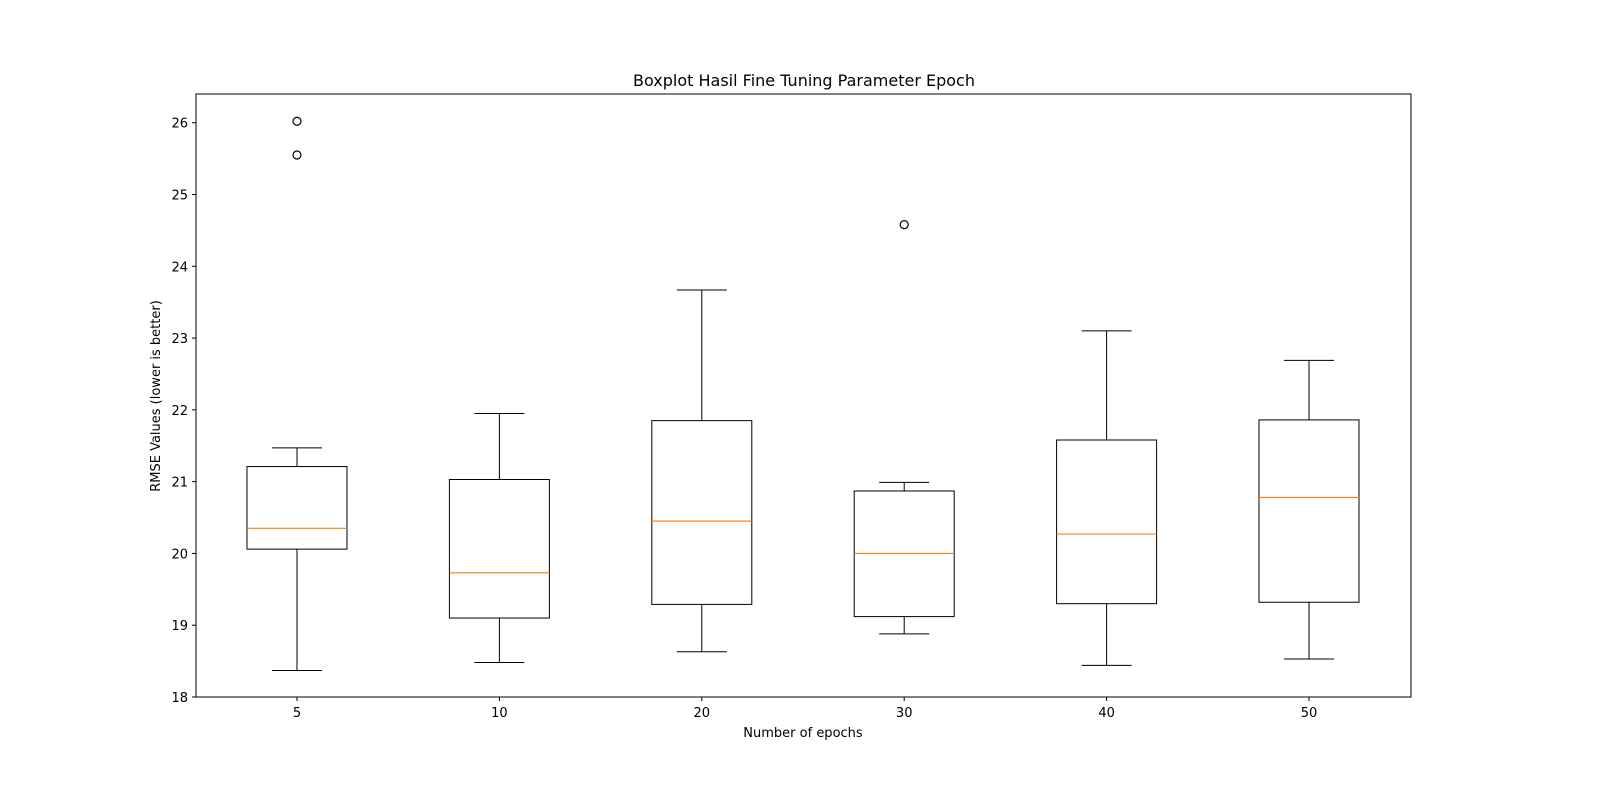 The height and width of the screenshot is (800, 1600). Describe the element at coordinates (1309, 713) in the screenshot. I see `x-tick-label: 50` at that location.